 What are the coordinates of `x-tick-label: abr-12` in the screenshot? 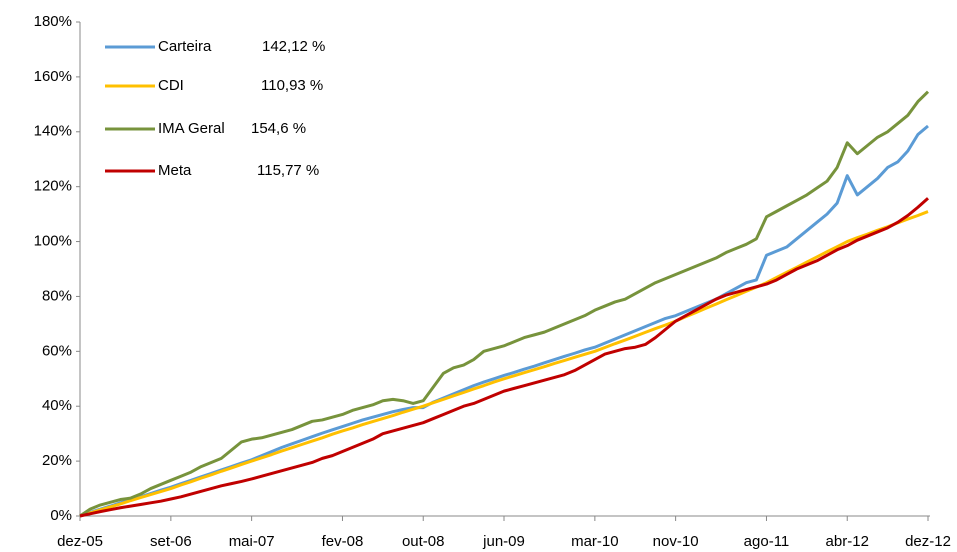 It's located at (847, 541).